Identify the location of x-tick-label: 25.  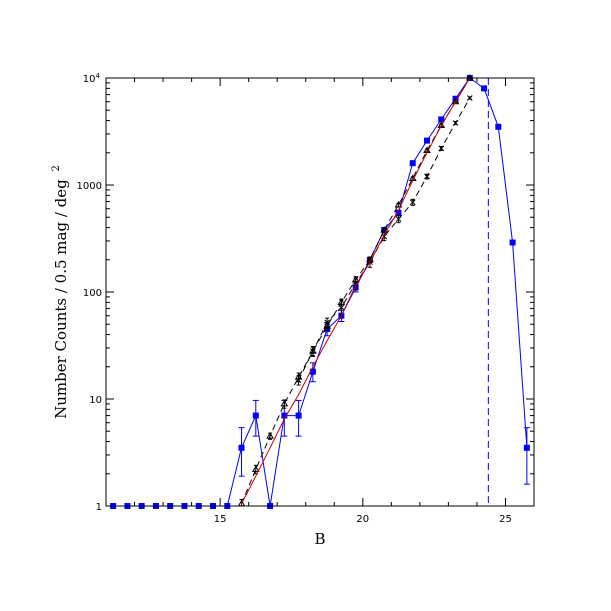
(505, 519).